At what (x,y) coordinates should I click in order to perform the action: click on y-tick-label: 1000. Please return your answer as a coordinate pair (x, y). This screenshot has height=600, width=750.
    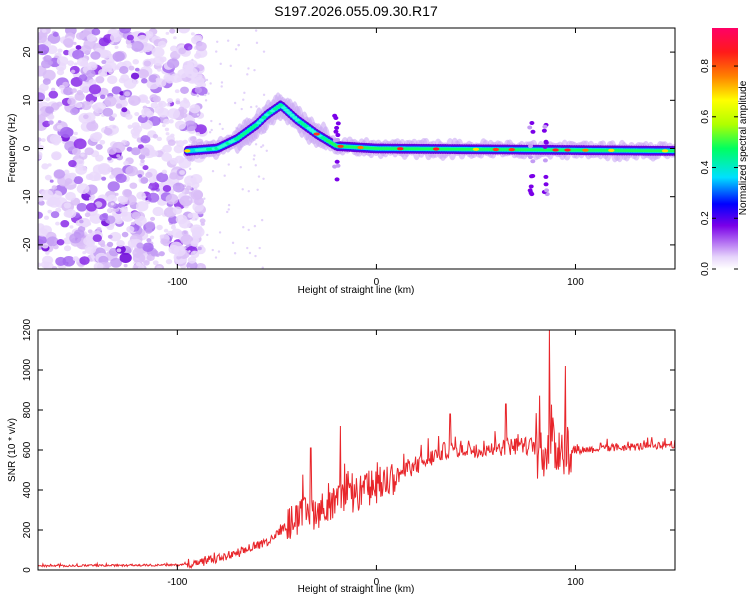
    Looking at the image, I should click on (27, 369).